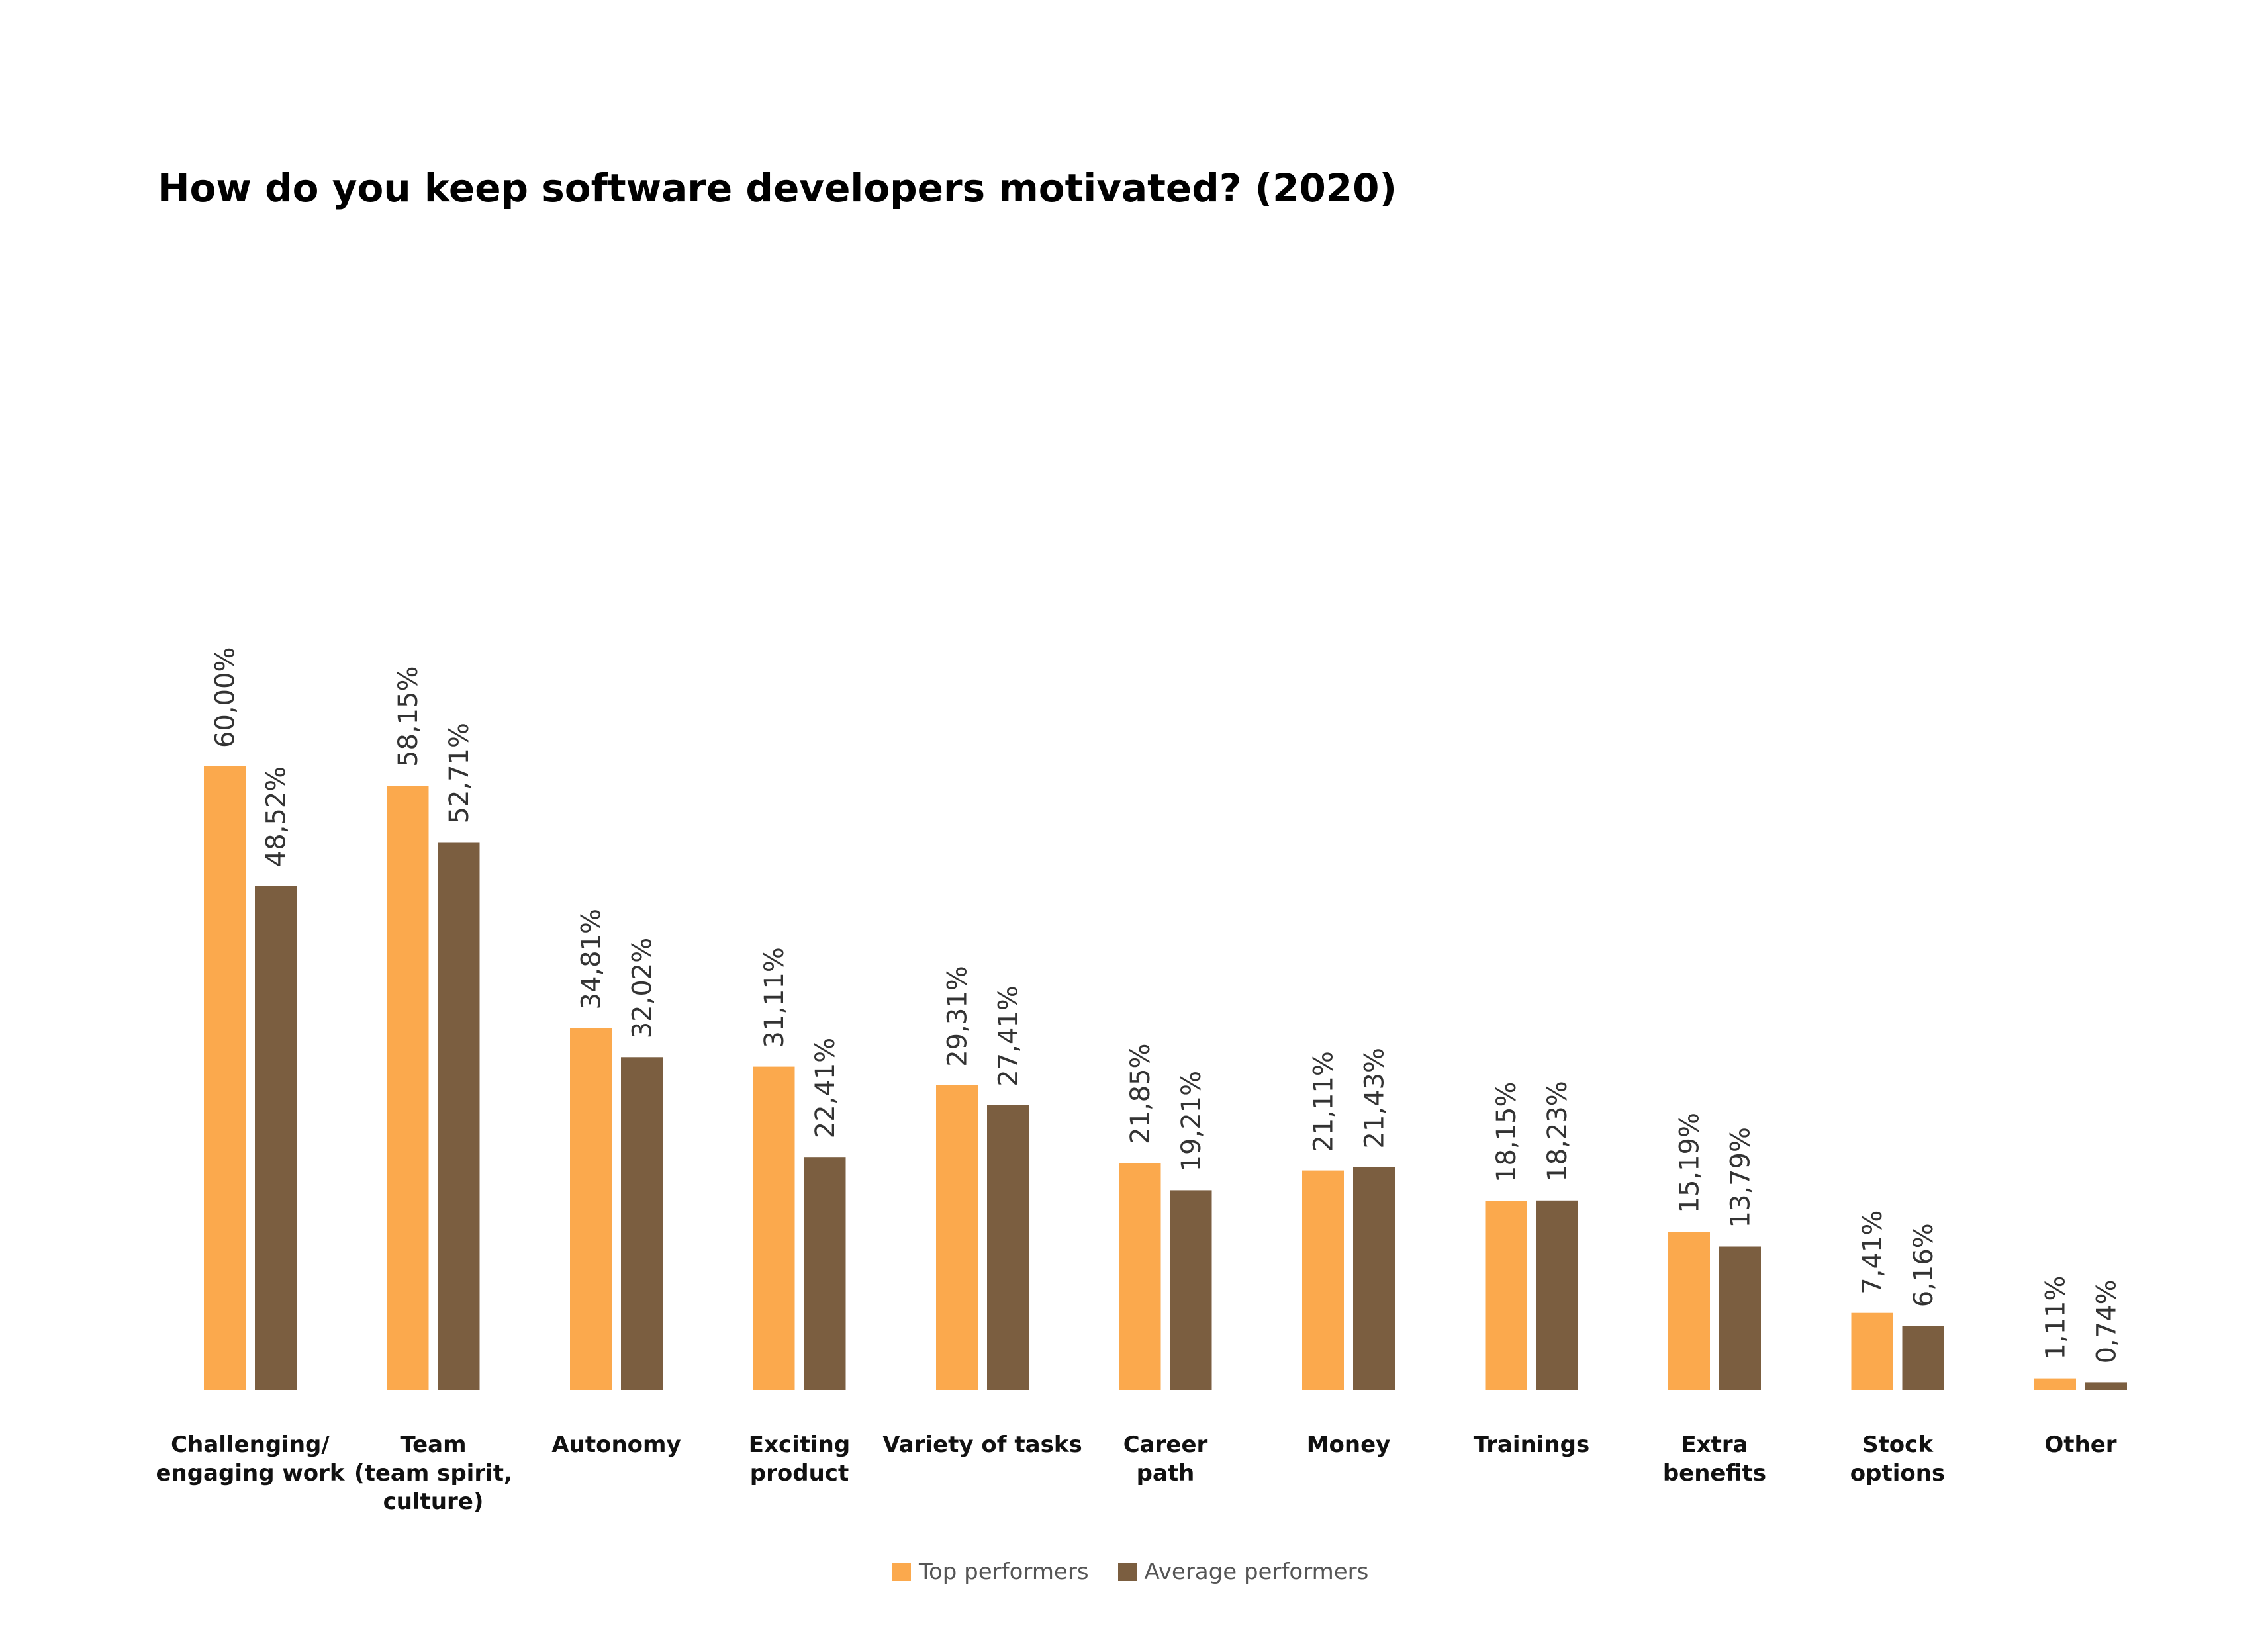  I want to click on value-label-average-3: 22,41%, so click(825, 1088).